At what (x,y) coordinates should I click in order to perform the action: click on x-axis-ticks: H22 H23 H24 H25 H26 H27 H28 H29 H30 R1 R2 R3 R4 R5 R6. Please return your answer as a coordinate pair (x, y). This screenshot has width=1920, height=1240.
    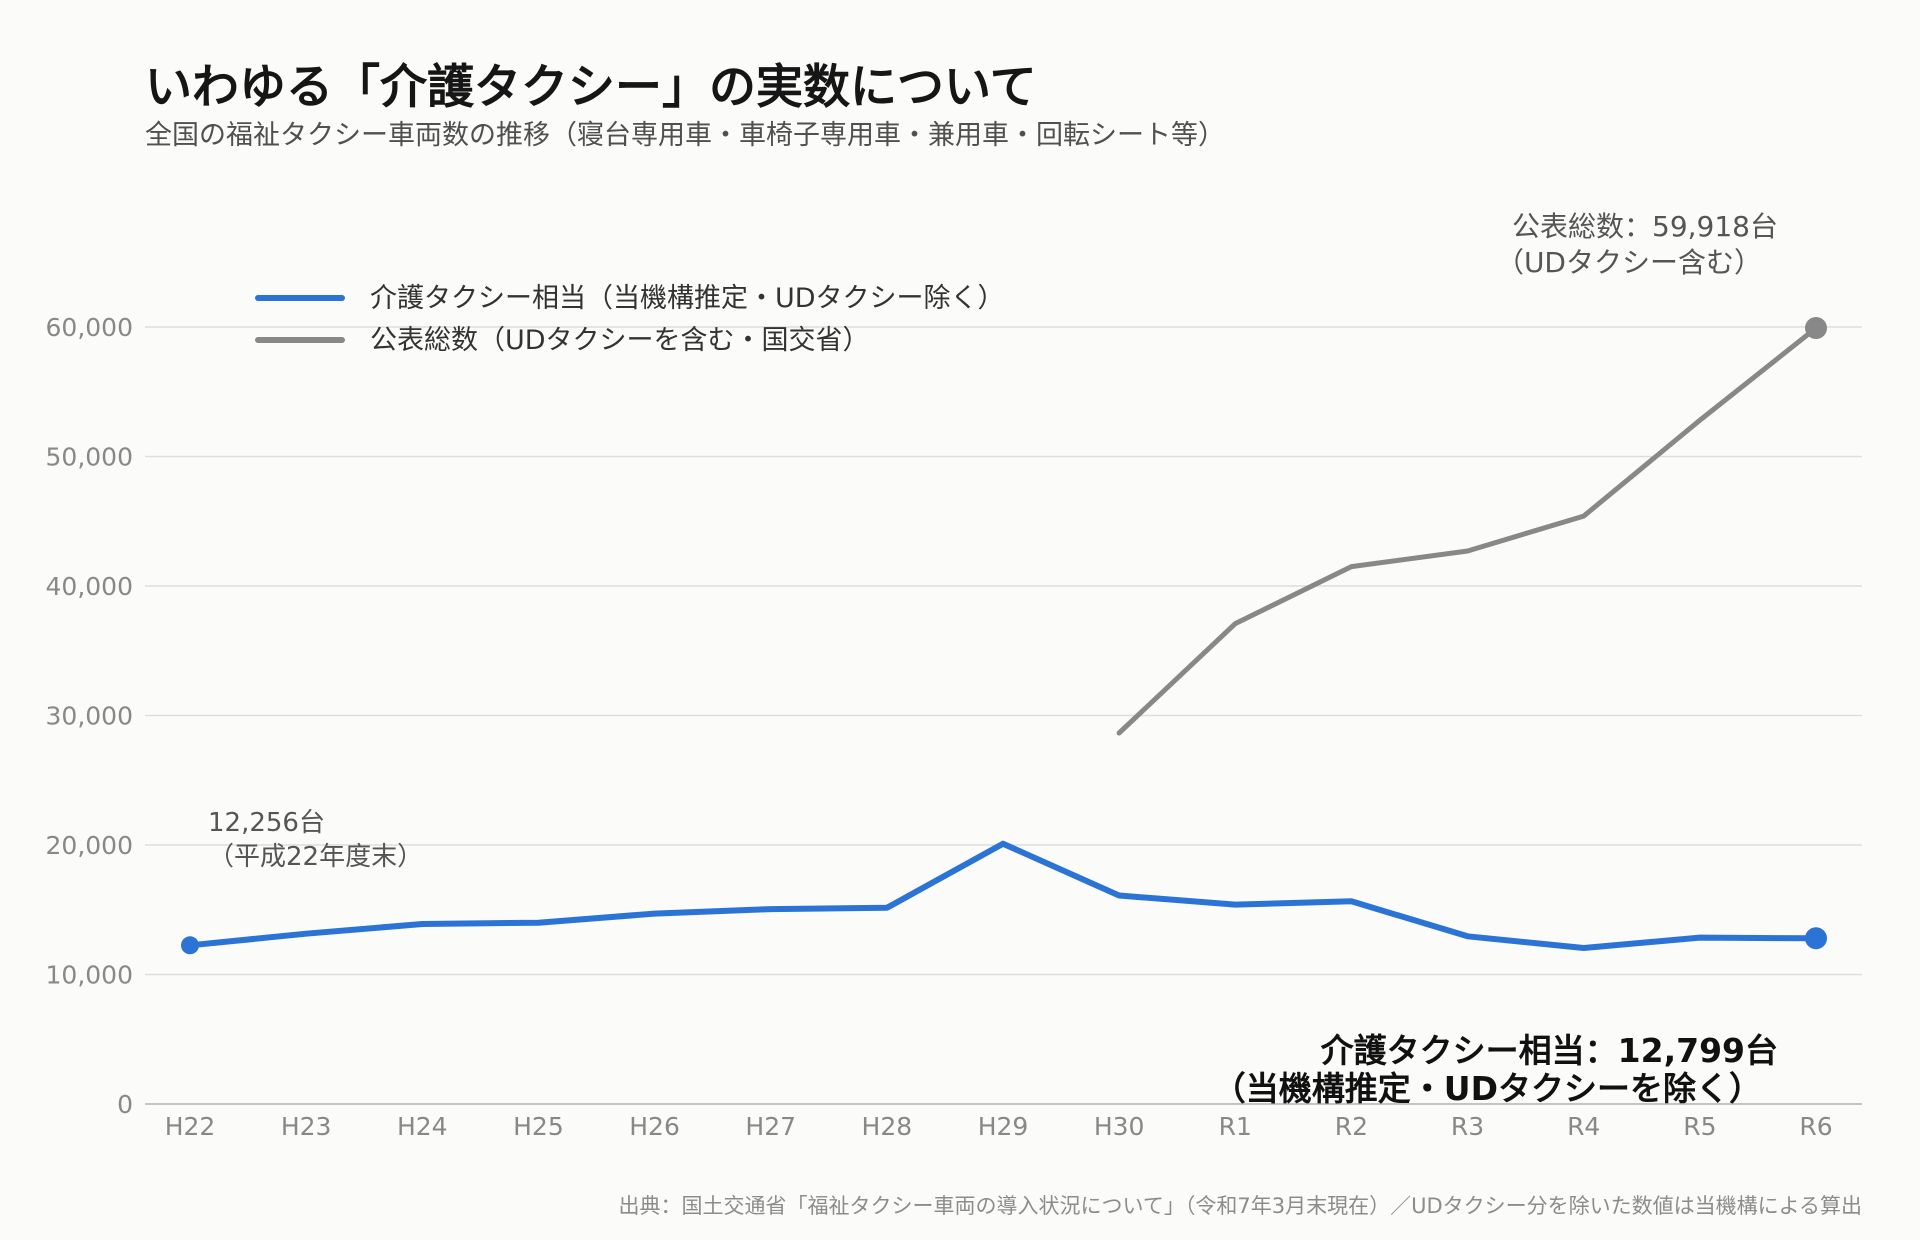
    Looking at the image, I should click on (999, 1126).